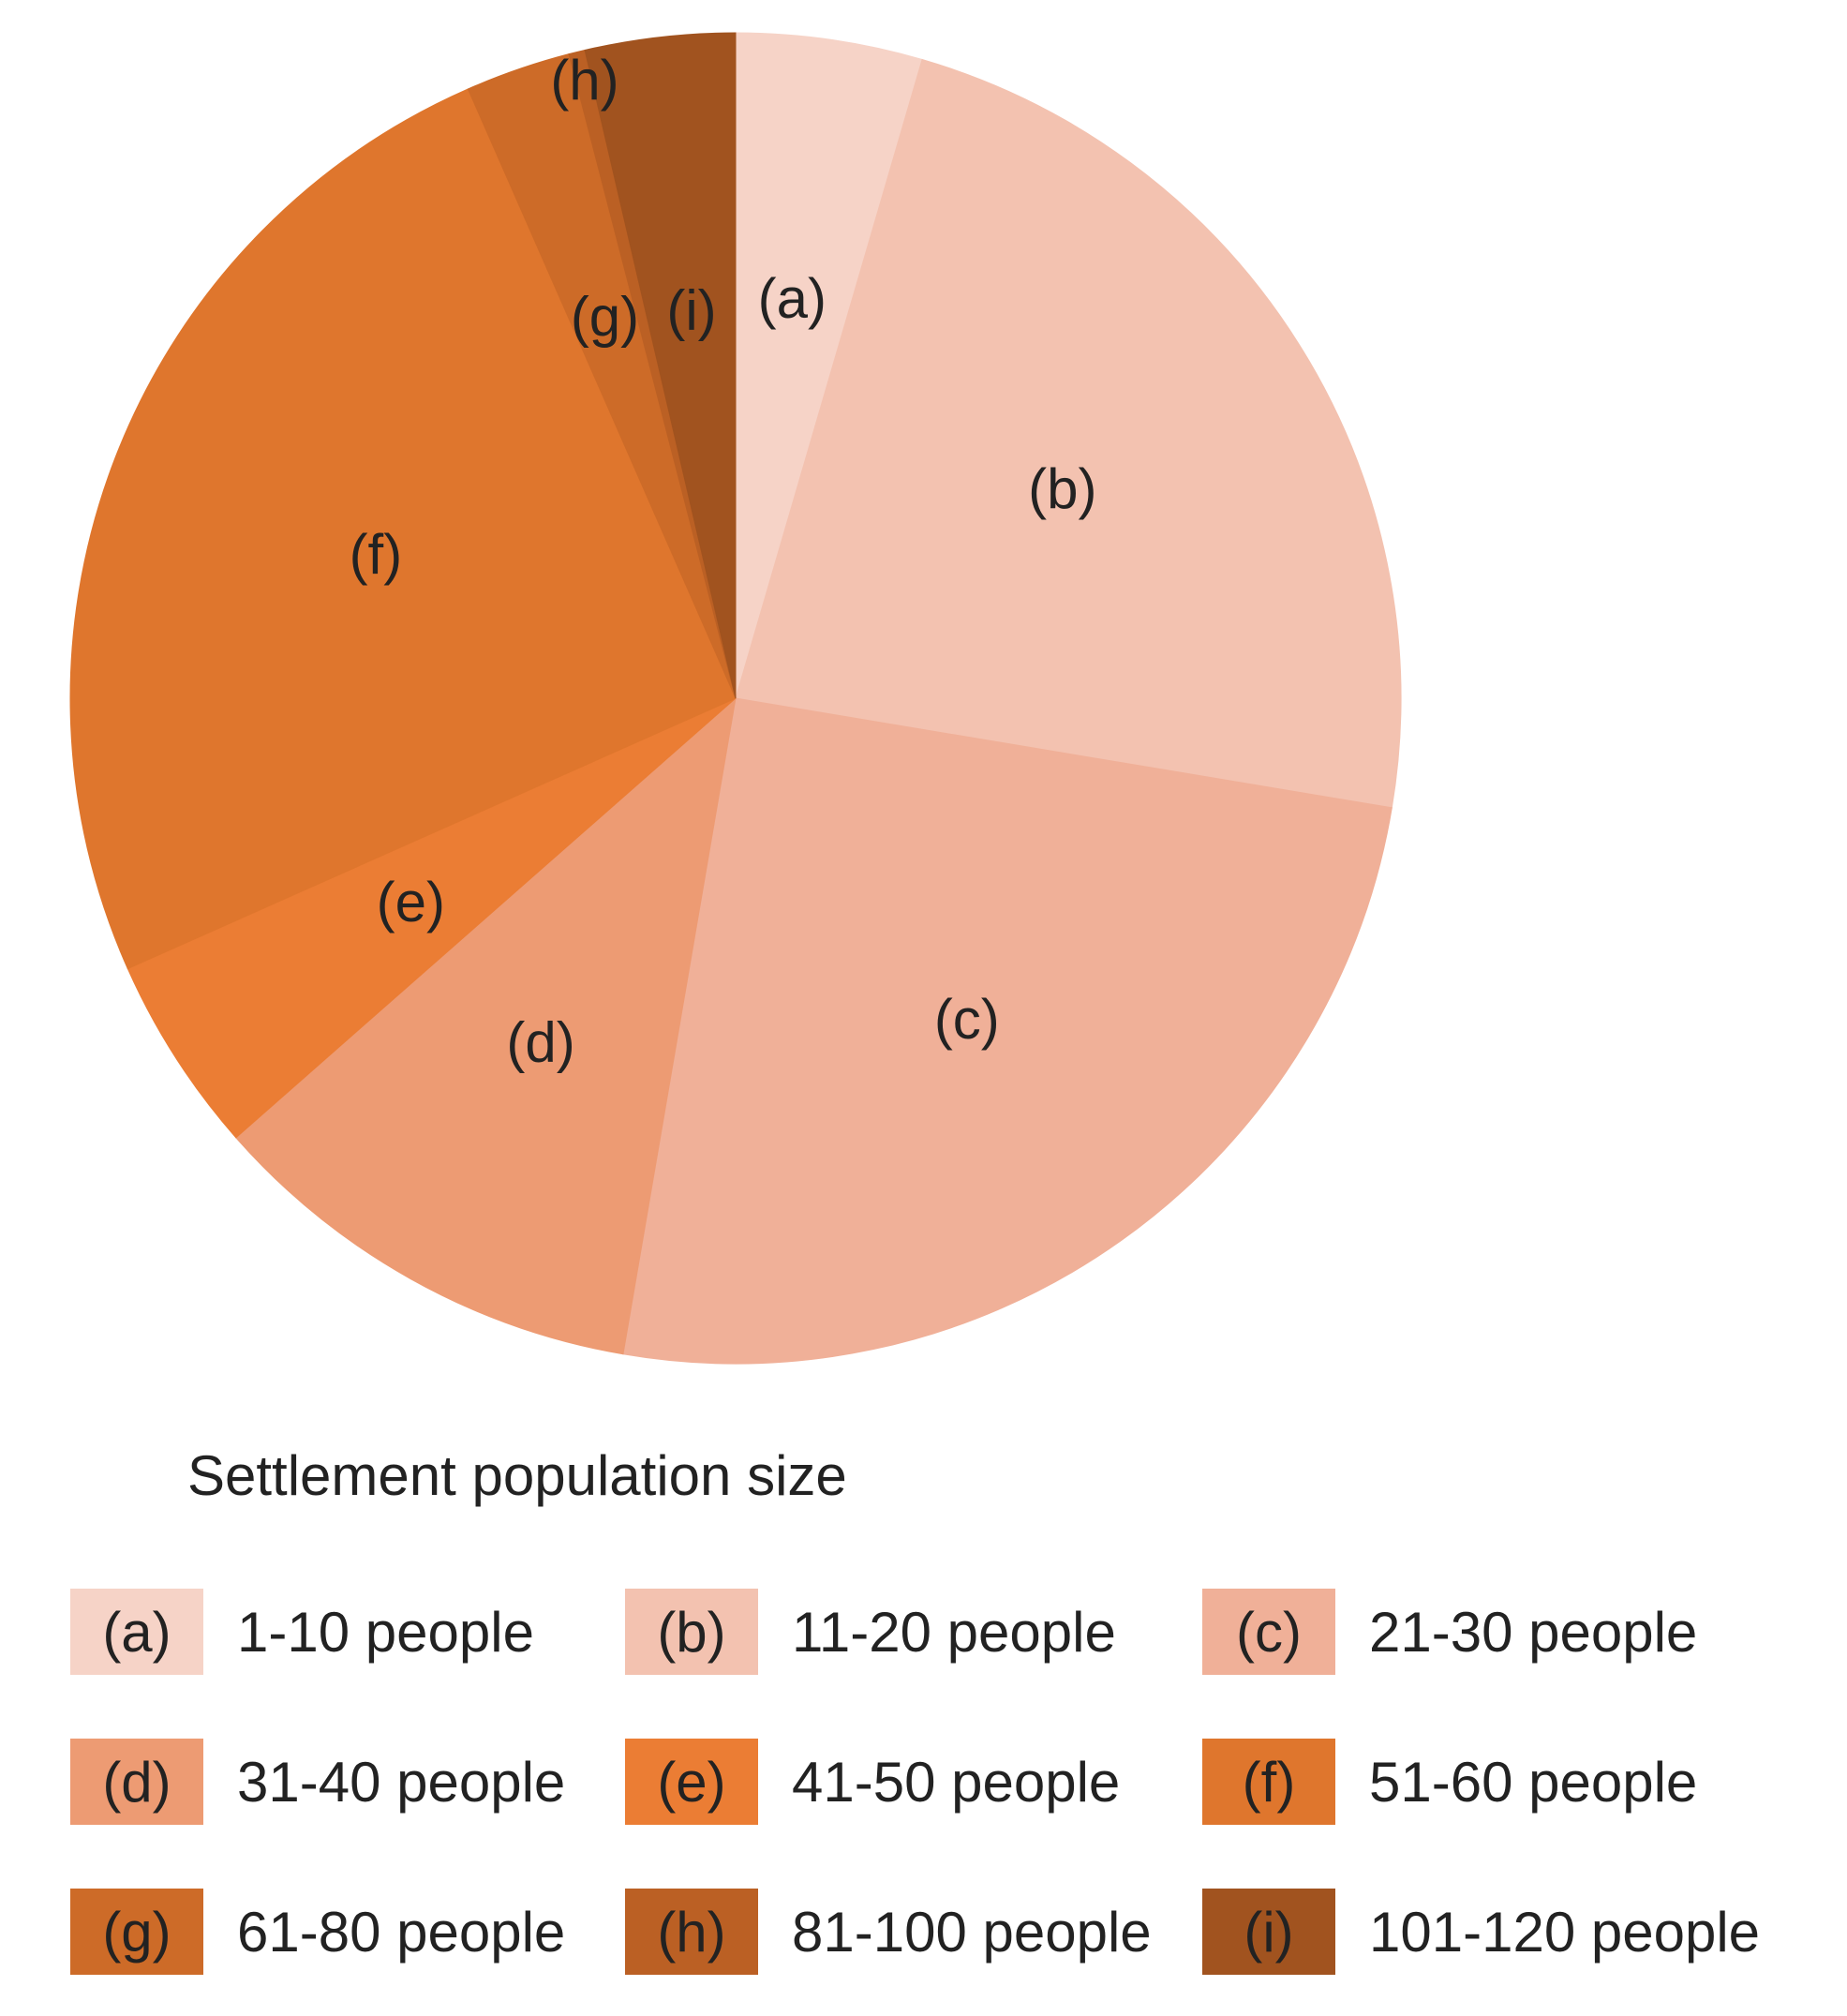 The image size is (1847, 2016). Describe the element at coordinates (660, 365) in the screenshot. I see `pie-slice-i` at that location.